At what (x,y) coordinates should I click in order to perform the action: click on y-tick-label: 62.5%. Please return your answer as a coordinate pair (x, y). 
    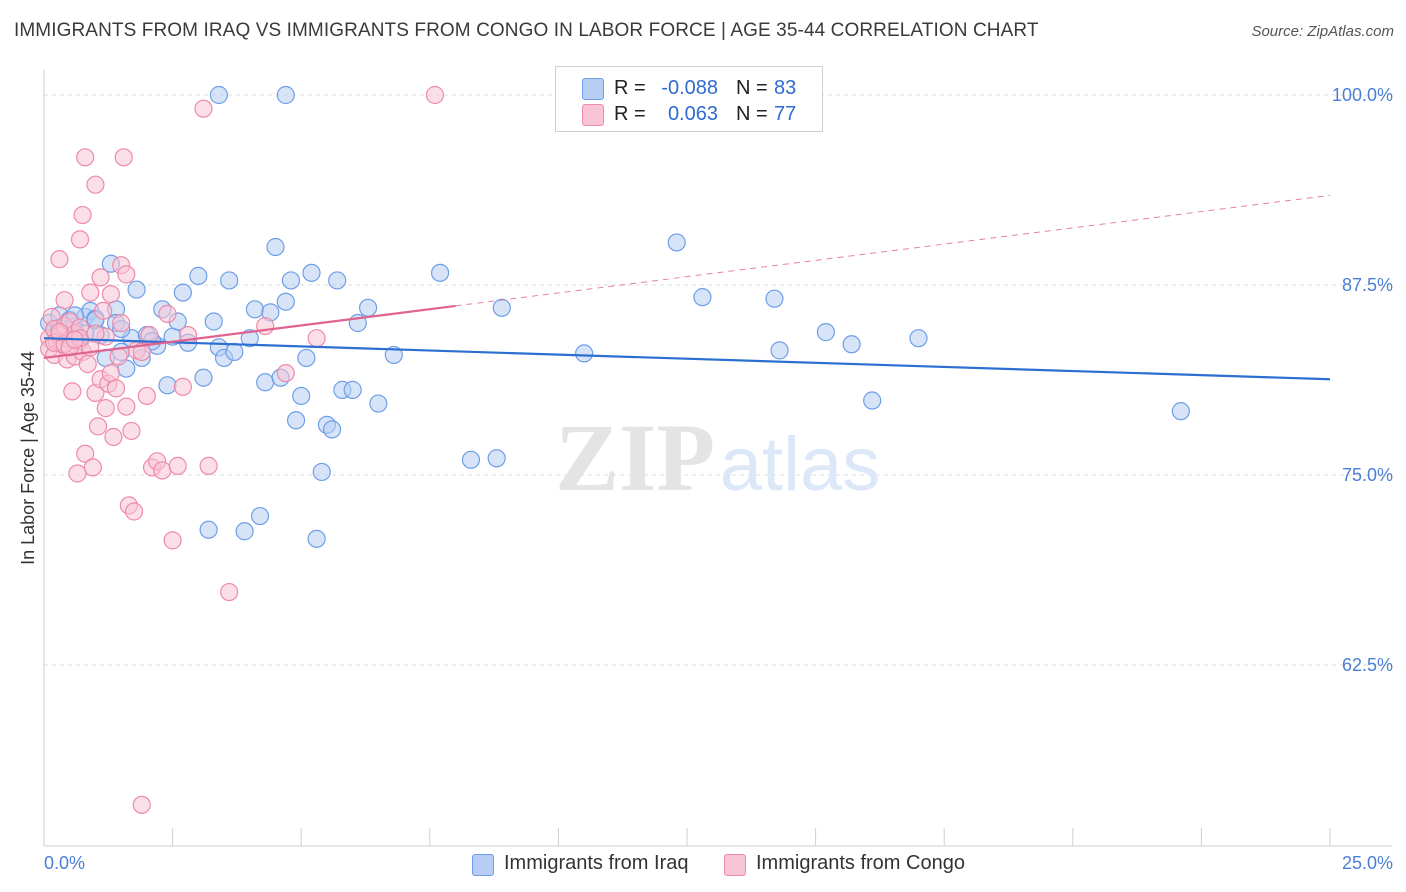
    Looking at the image, I should click on (1367, 665).